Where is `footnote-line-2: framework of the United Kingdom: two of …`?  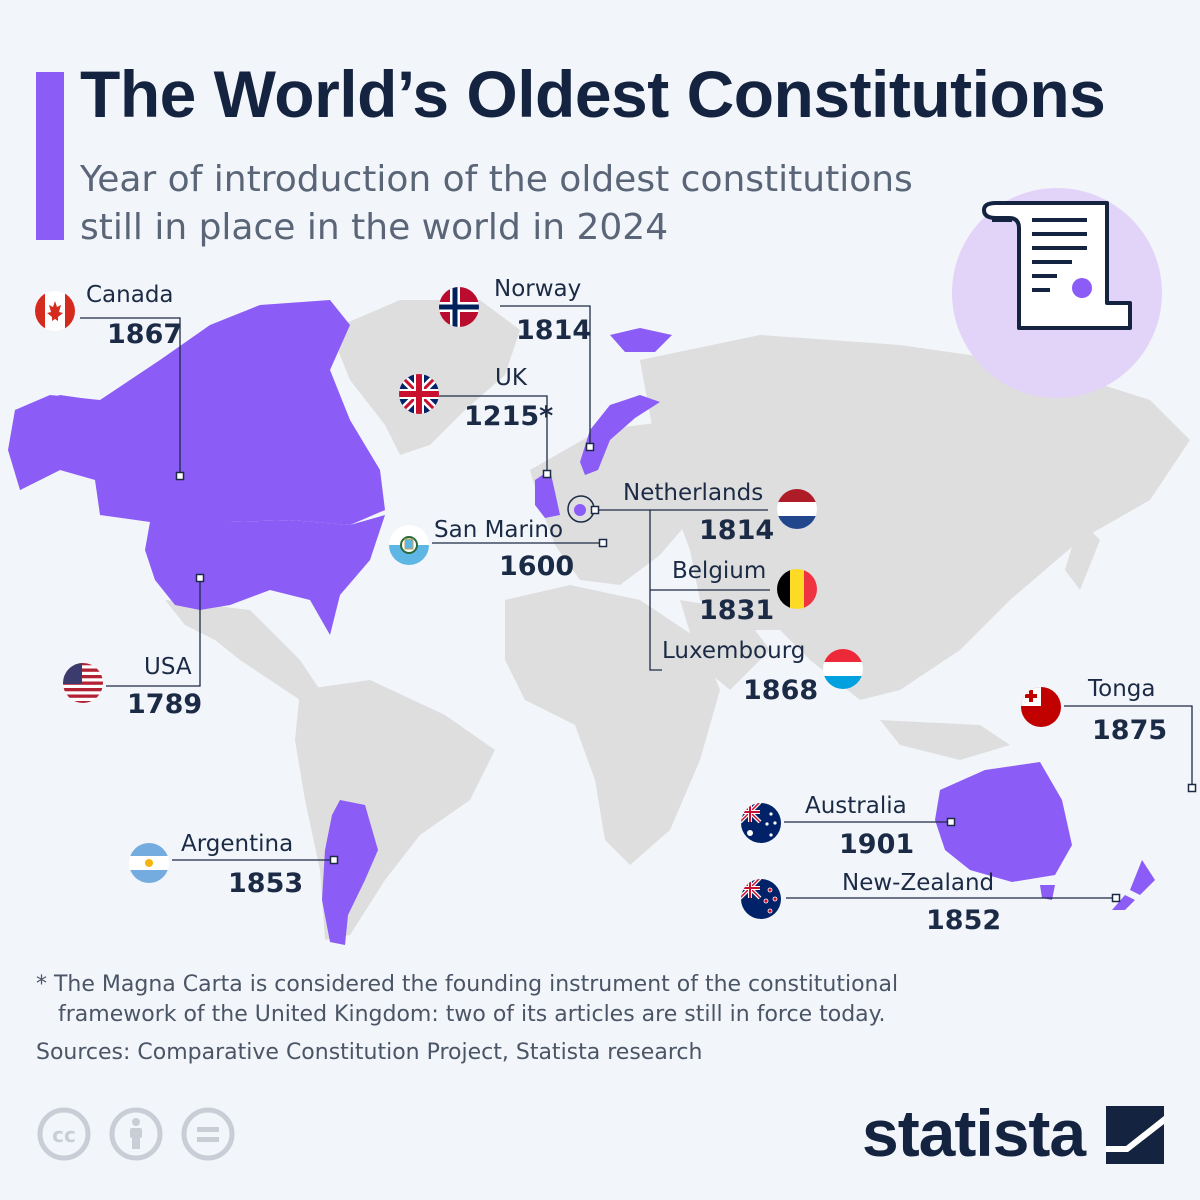 footnote-line-2: framework of the United Kingdom: two of … is located at coordinates (472, 1014).